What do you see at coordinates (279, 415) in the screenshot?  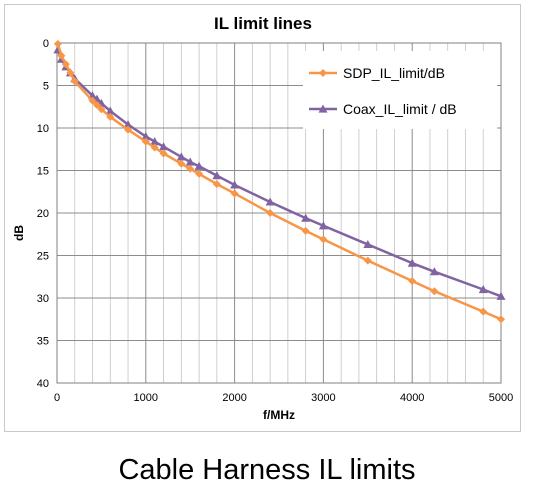 I see `x-axis-label: f/MHz` at bounding box center [279, 415].